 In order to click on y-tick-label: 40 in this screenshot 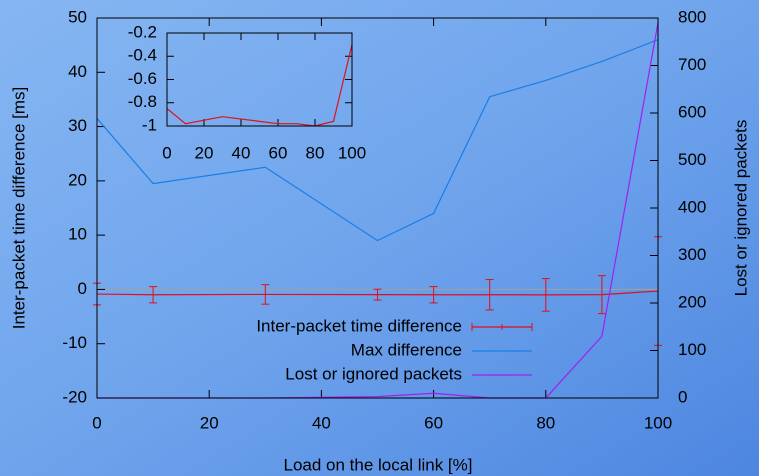, I will do `click(77, 71)`.